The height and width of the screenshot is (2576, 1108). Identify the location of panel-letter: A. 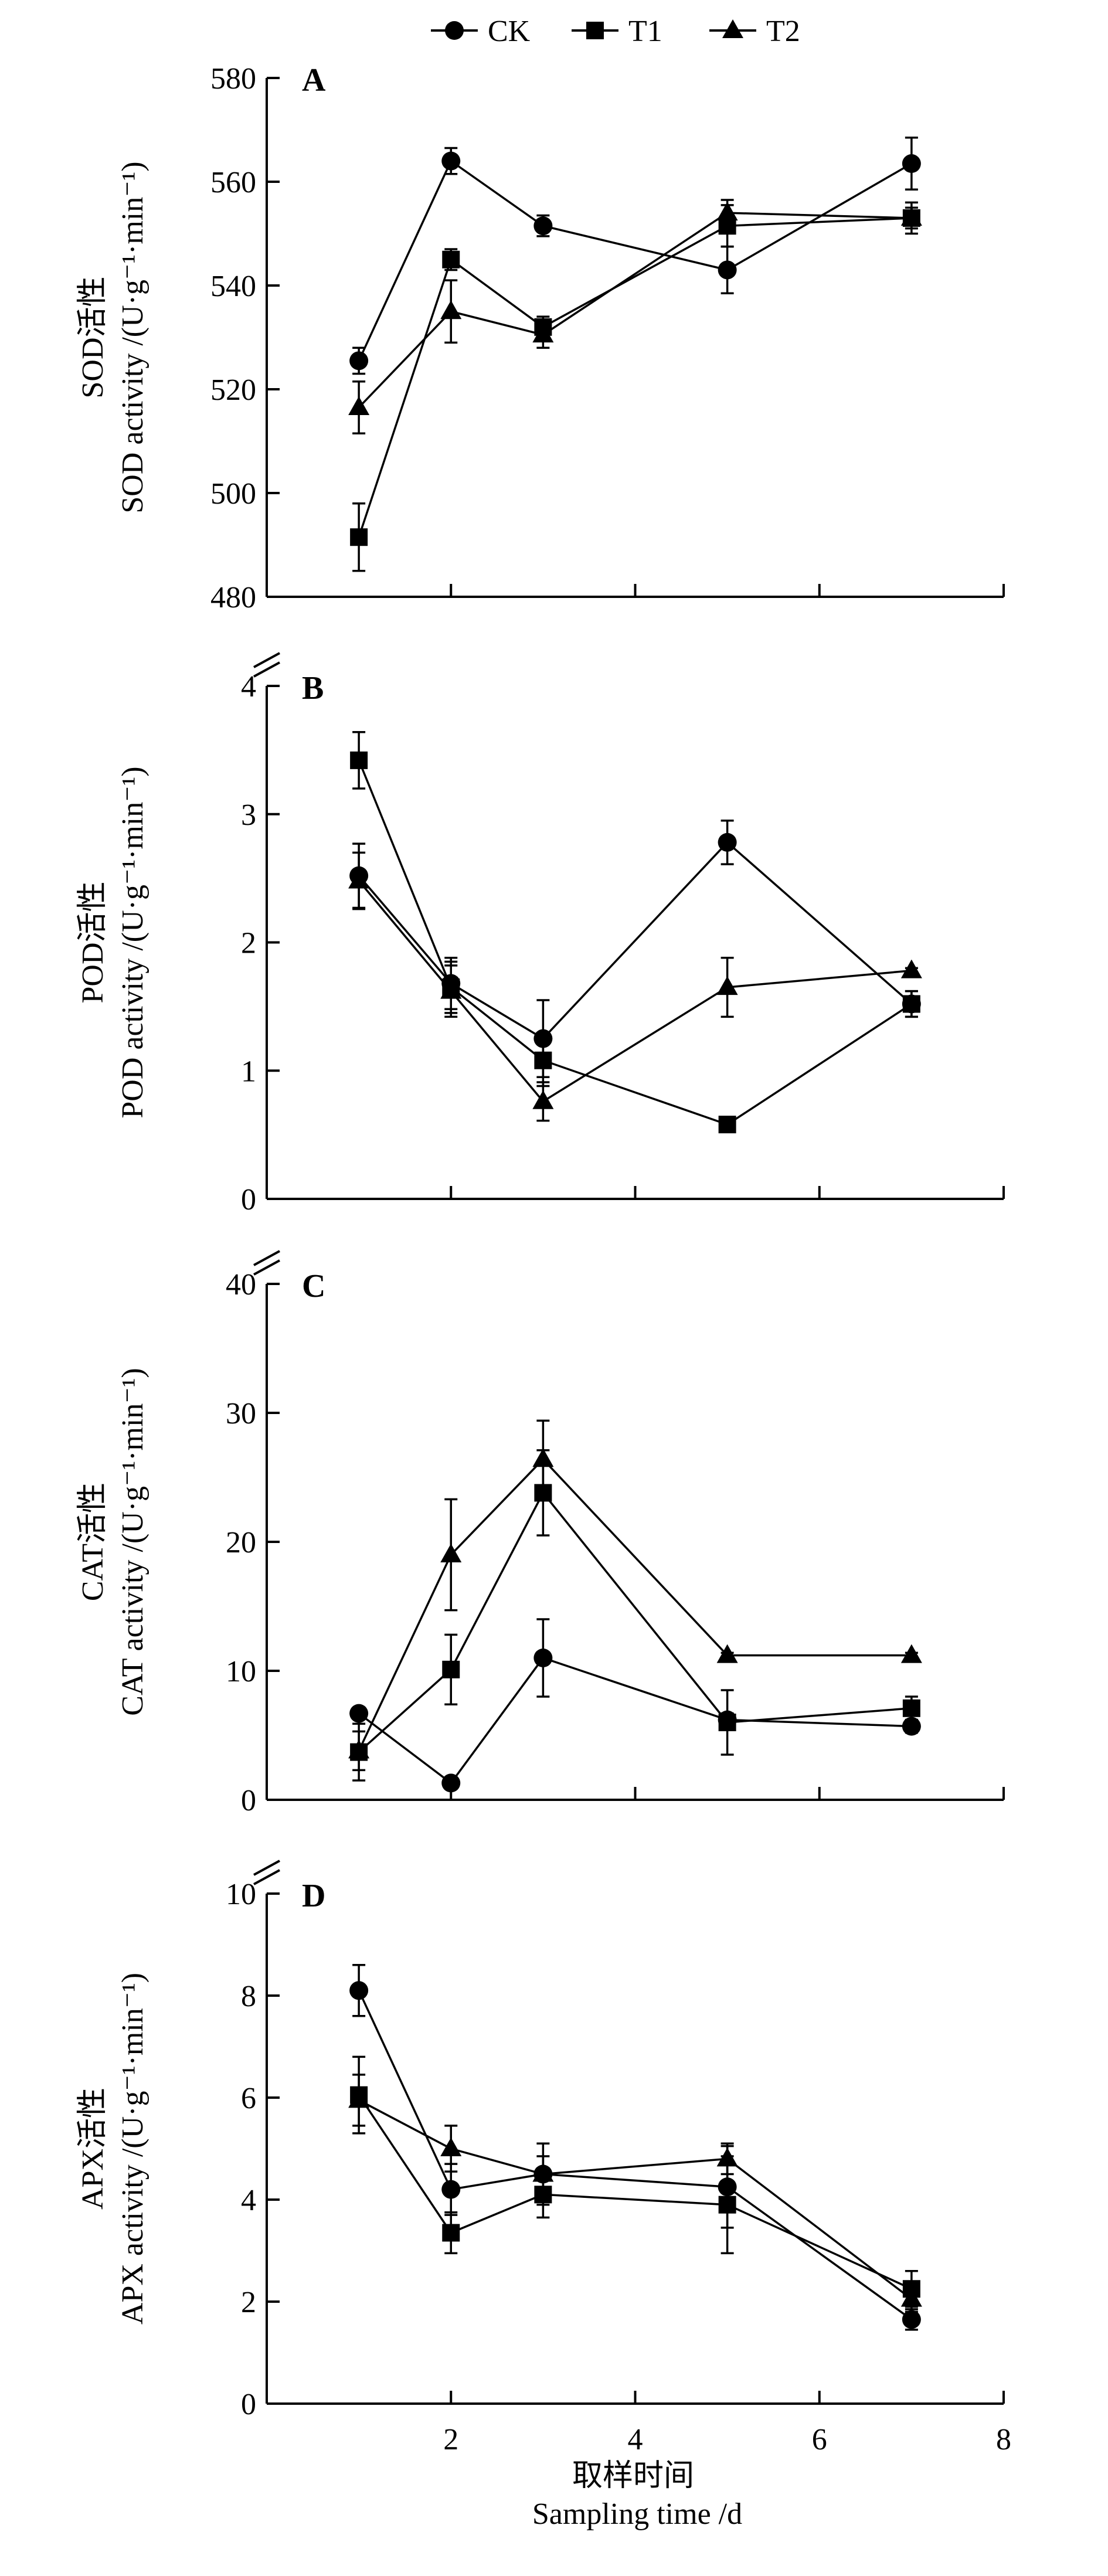
(314, 80).